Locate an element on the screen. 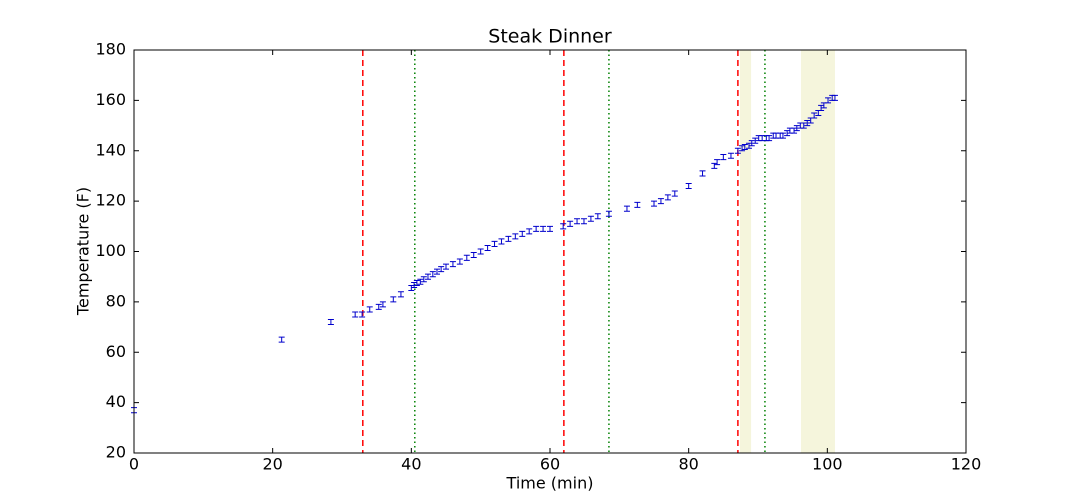 The height and width of the screenshot is (503, 1073). y-tick-label: 60 is located at coordinates (116, 351).